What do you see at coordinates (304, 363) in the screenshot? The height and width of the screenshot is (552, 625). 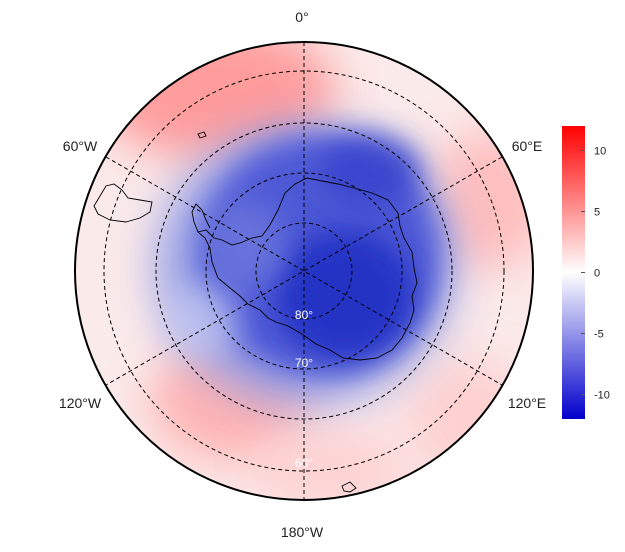 I see `lat-label-70: 70°` at bounding box center [304, 363].